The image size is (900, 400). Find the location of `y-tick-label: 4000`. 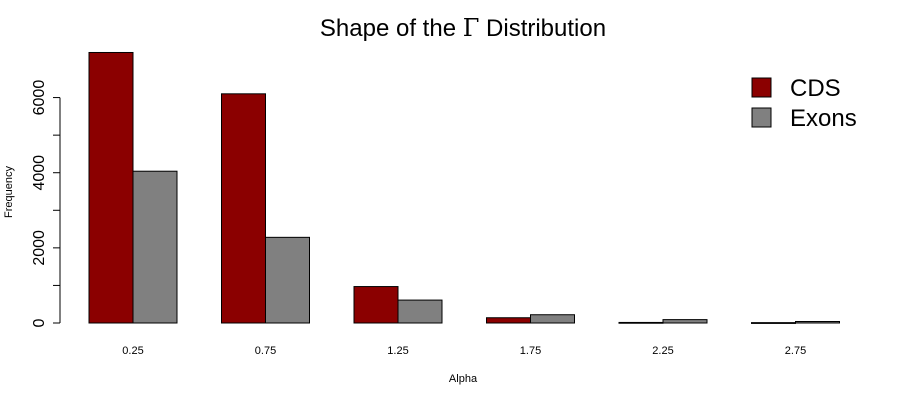

y-tick-label: 4000 is located at coordinates (39, 173).